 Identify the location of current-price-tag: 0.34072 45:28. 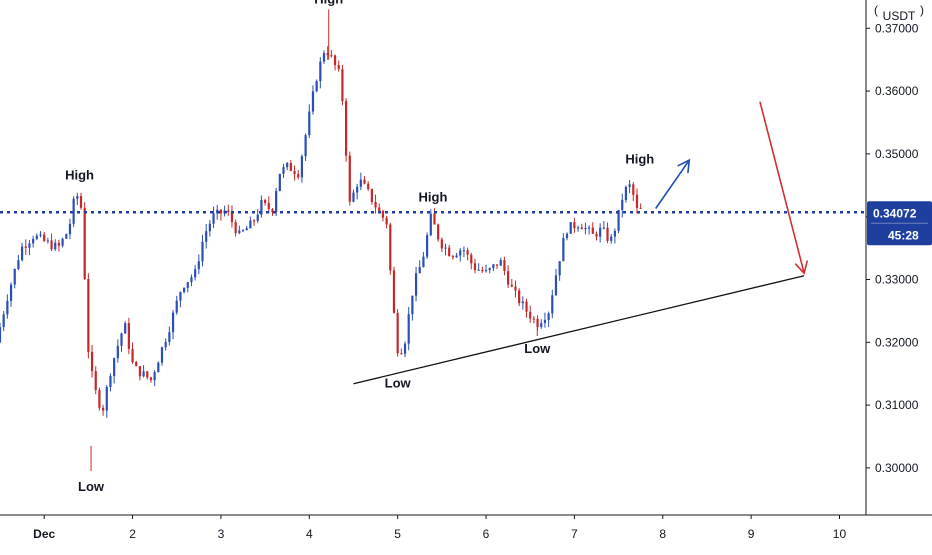
(899, 223).